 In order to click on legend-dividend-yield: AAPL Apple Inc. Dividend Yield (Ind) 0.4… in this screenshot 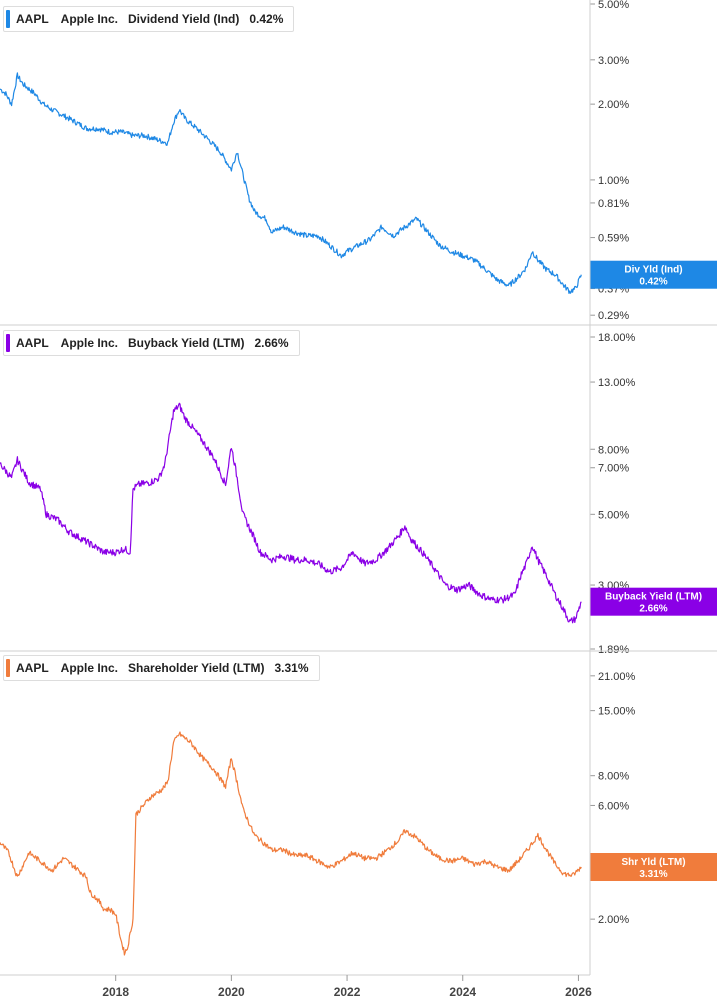, I will do `click(149, 19)`.